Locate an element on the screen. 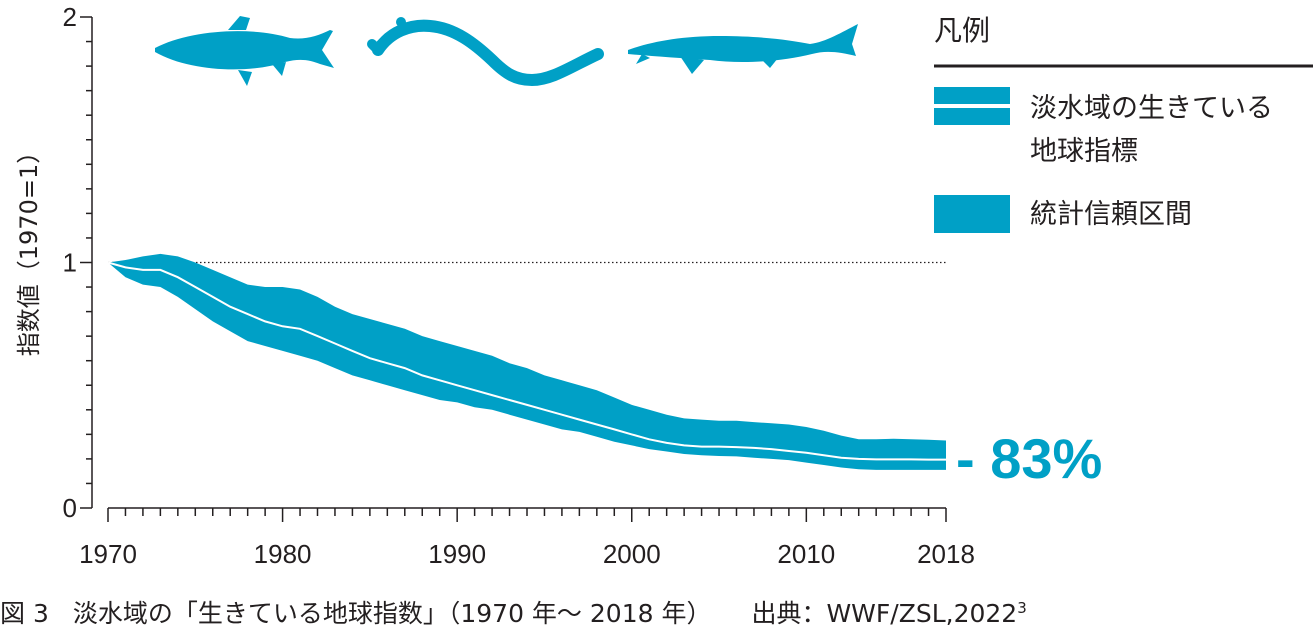 This screenshot has width=1313, height=636. x-tick-label: 2018 is located at coordinates (946, 554).